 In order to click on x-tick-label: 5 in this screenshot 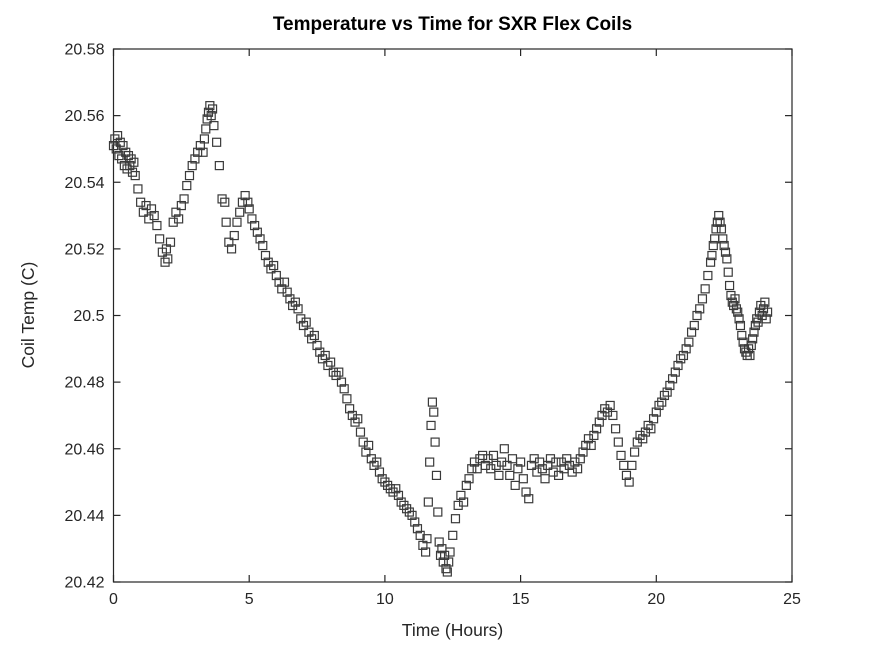, I will do `click(249, 599)`.